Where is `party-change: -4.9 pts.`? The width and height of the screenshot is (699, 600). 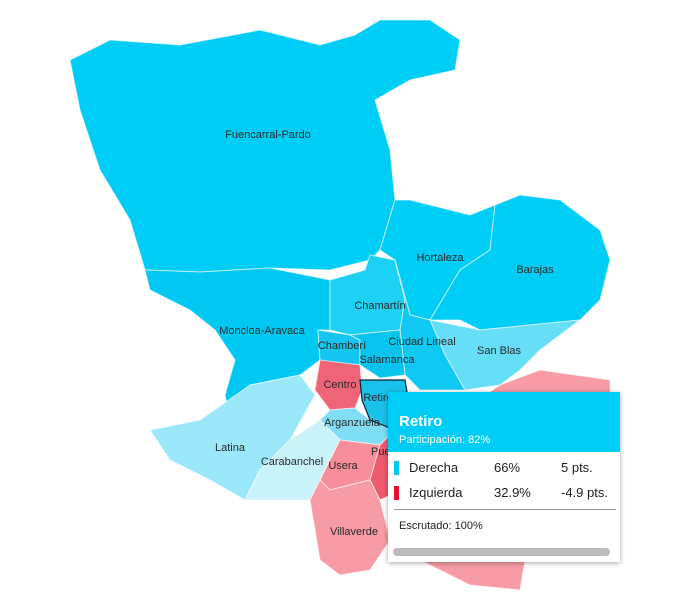 party-change: -4.9 pts. is located at coordinates (584, 492).